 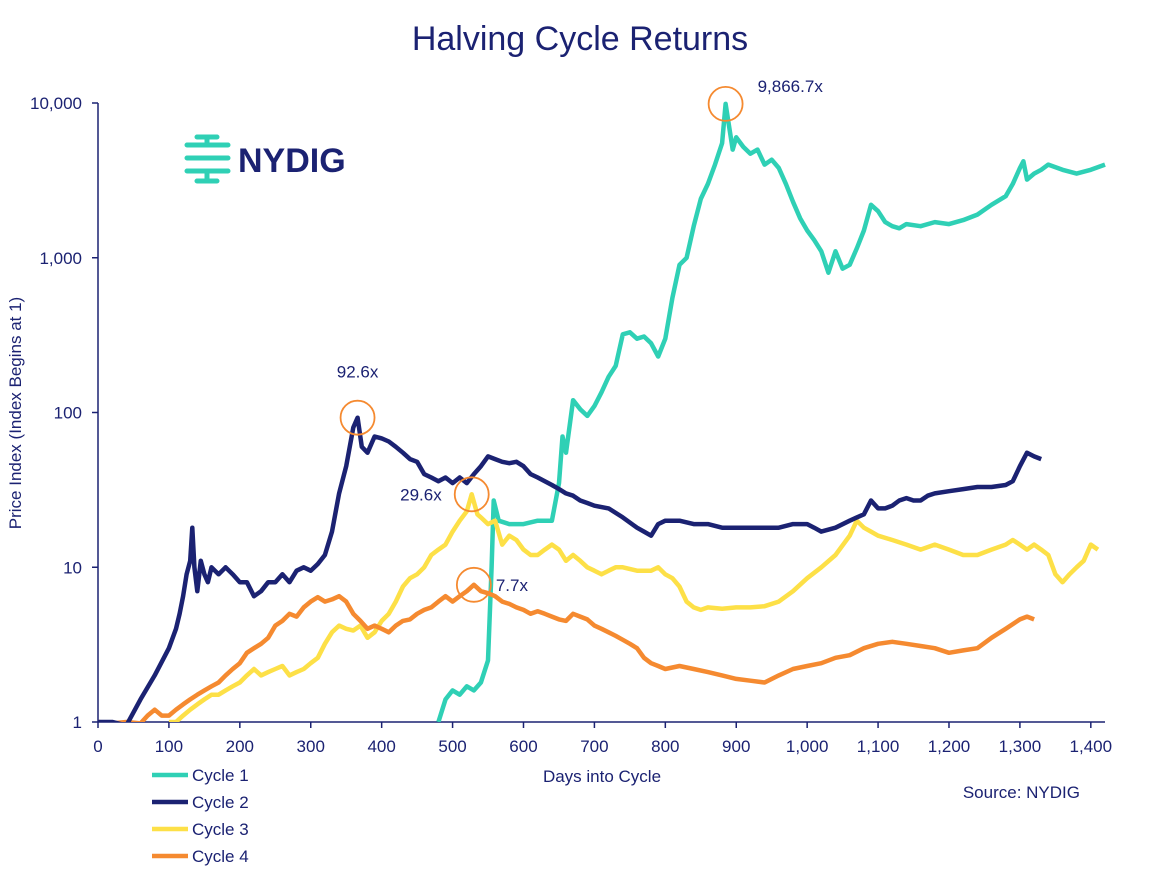 I want to click on y-axis-label: Price Index (Index Begins at 1), so click(x=15, y=413).